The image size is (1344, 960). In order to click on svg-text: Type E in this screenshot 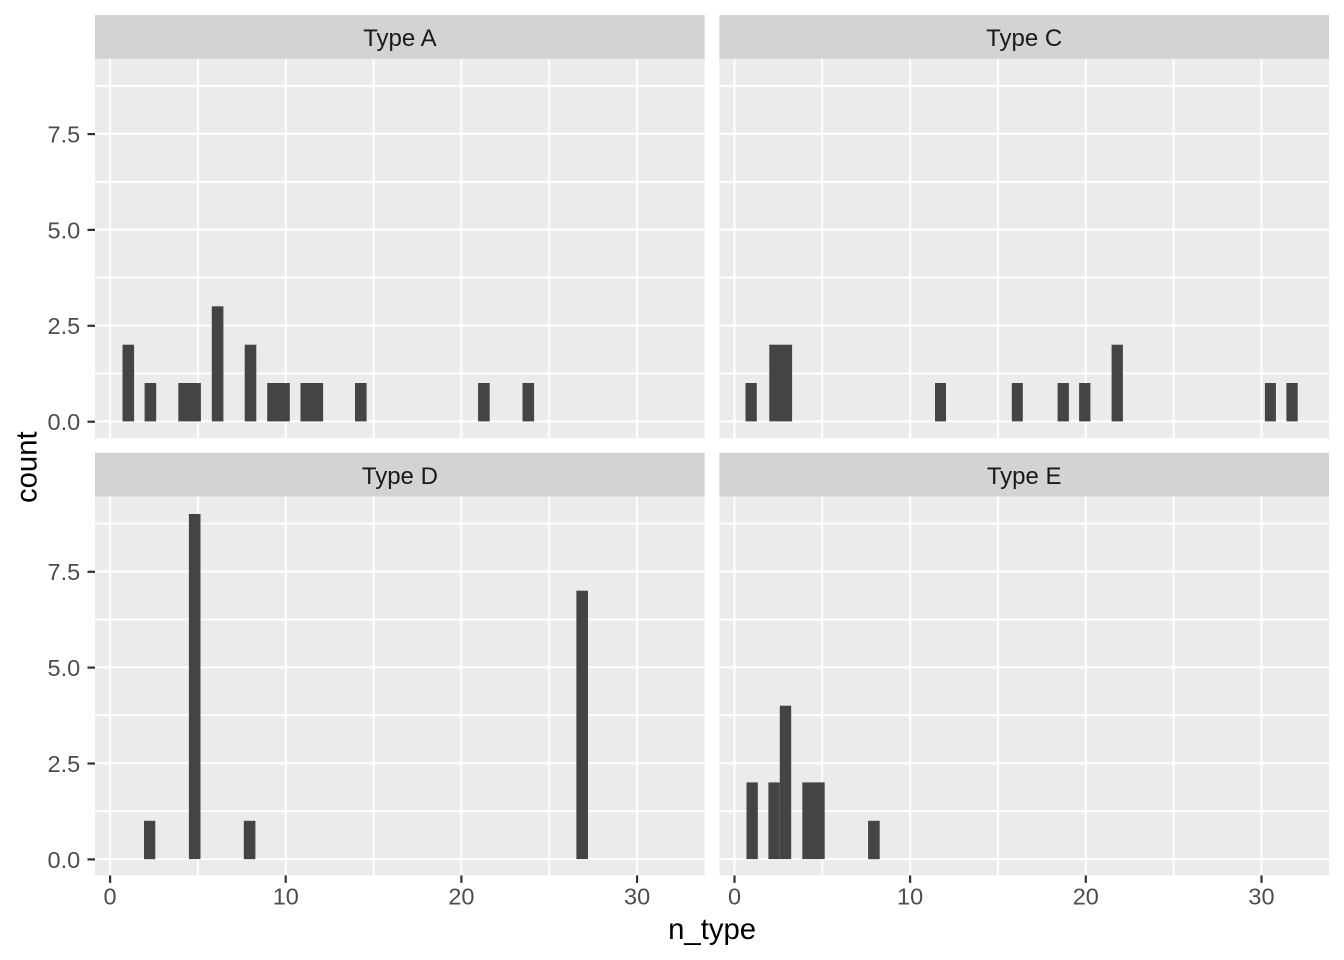, I will do `click(1024, 476)`.